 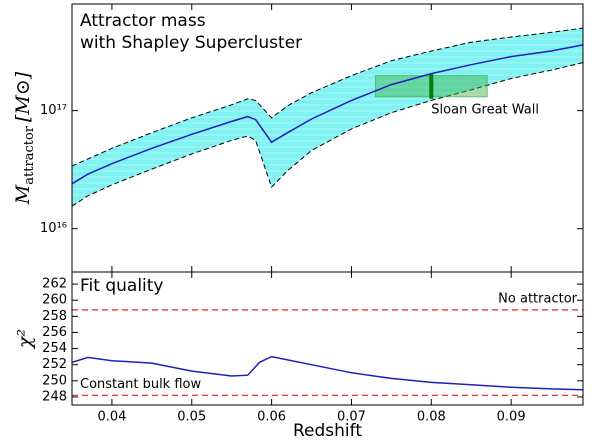 What do you see at coordinates (23, 96) in the screenshot?
I see `y-axis-label-part: [M⊙]` at bounding box center [23, 96].